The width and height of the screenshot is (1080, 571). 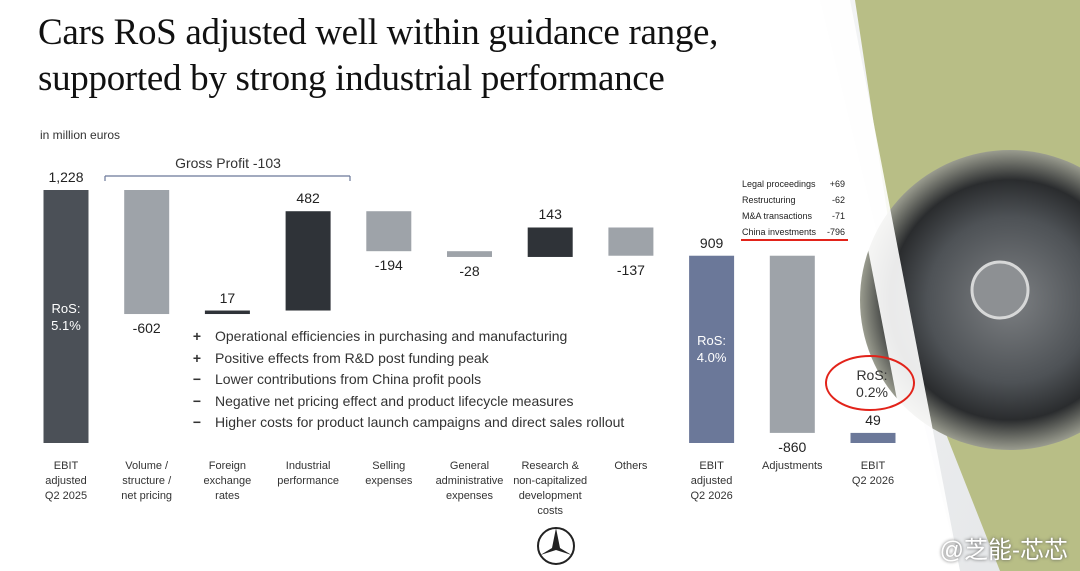 What do you see at coordinates (873, 419) in the screenshot?
I see `value-label: 49` at bounding box center [873, 419].